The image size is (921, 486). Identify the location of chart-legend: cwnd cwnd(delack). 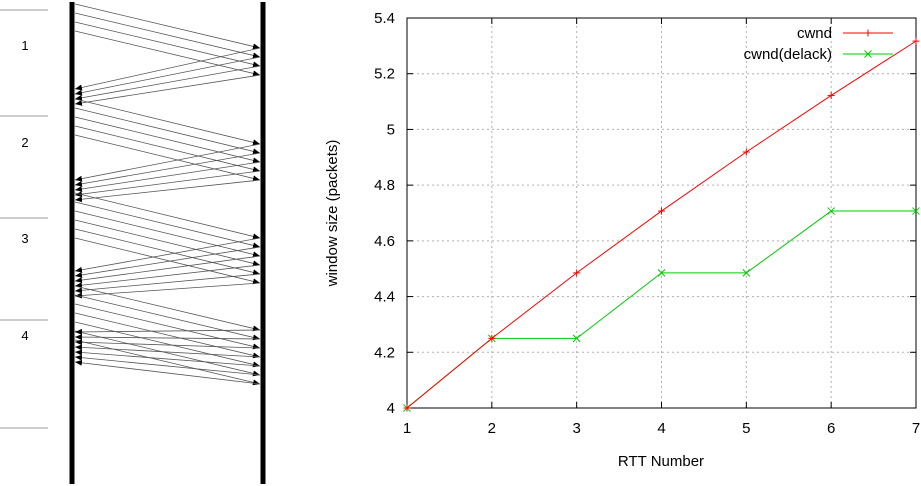
(818, 44).